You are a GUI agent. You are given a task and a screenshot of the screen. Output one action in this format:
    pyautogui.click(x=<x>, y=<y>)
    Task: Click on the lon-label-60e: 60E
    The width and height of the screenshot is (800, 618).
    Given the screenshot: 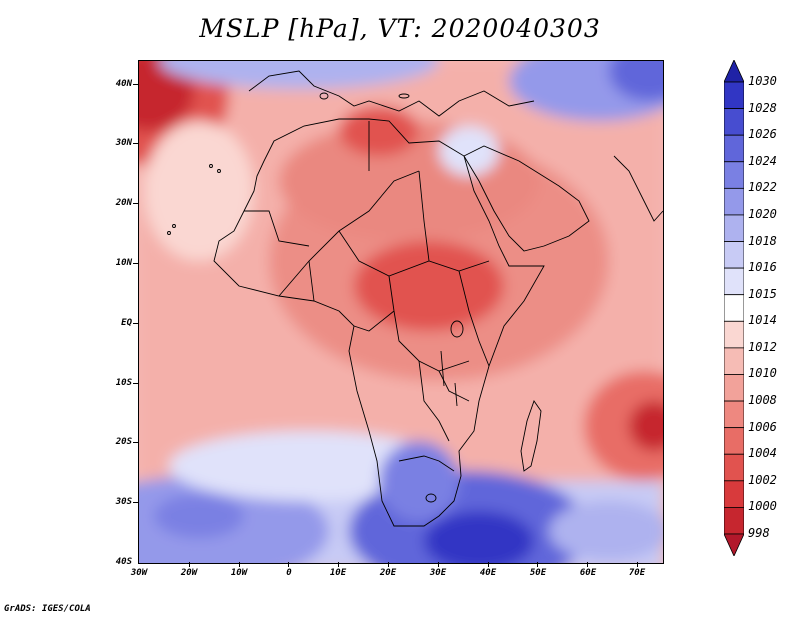 What is the action you would take?
    pyautogui.click(x=588, y=573)
    